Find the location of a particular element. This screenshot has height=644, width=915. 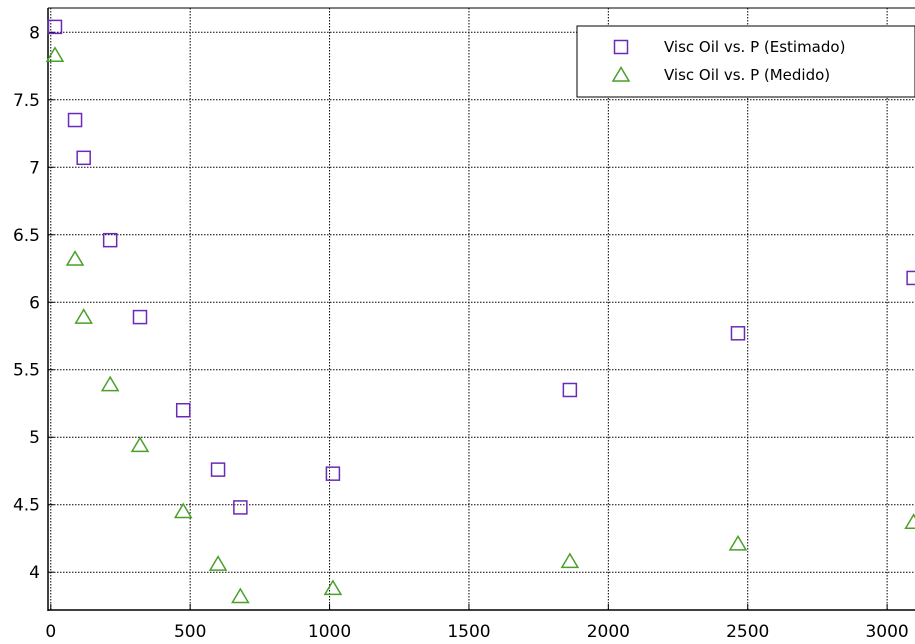

y-tick-label: 4 is located at coordinates (34, 573).